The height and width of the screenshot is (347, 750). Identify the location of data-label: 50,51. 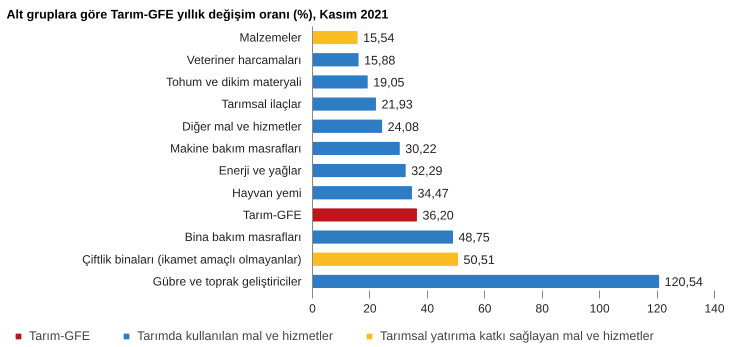
(479, 259).